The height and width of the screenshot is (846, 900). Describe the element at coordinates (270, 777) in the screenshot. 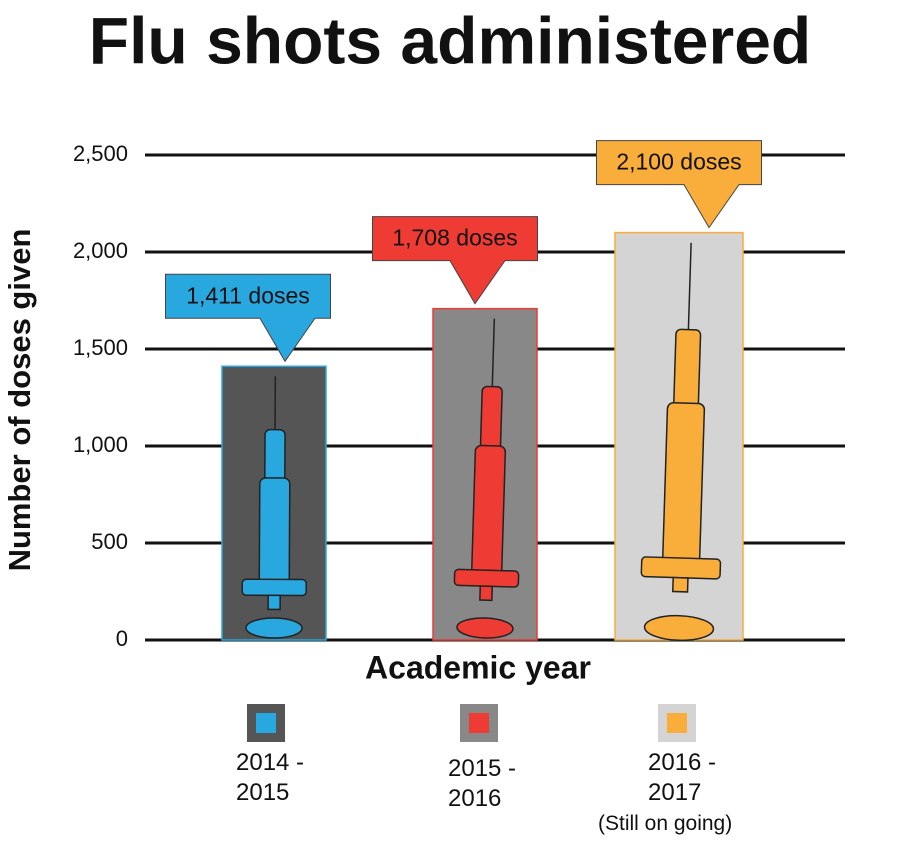

I see `legend-label: 2014 - 2015` at that location.